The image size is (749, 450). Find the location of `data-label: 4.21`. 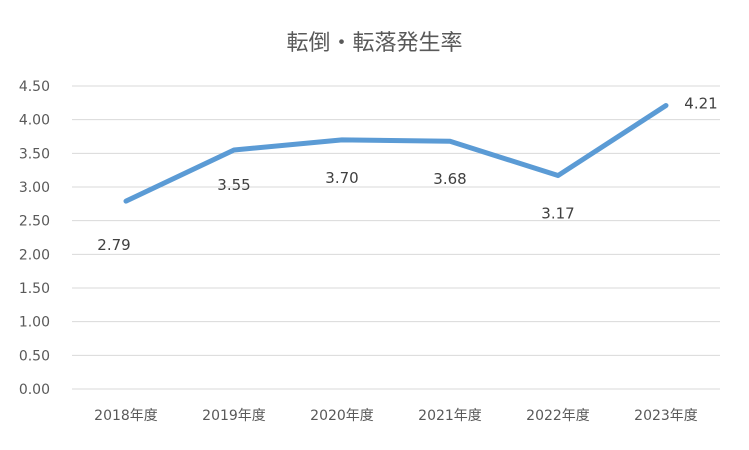

data-label: 4.21 is located at coordinates (700, 104).